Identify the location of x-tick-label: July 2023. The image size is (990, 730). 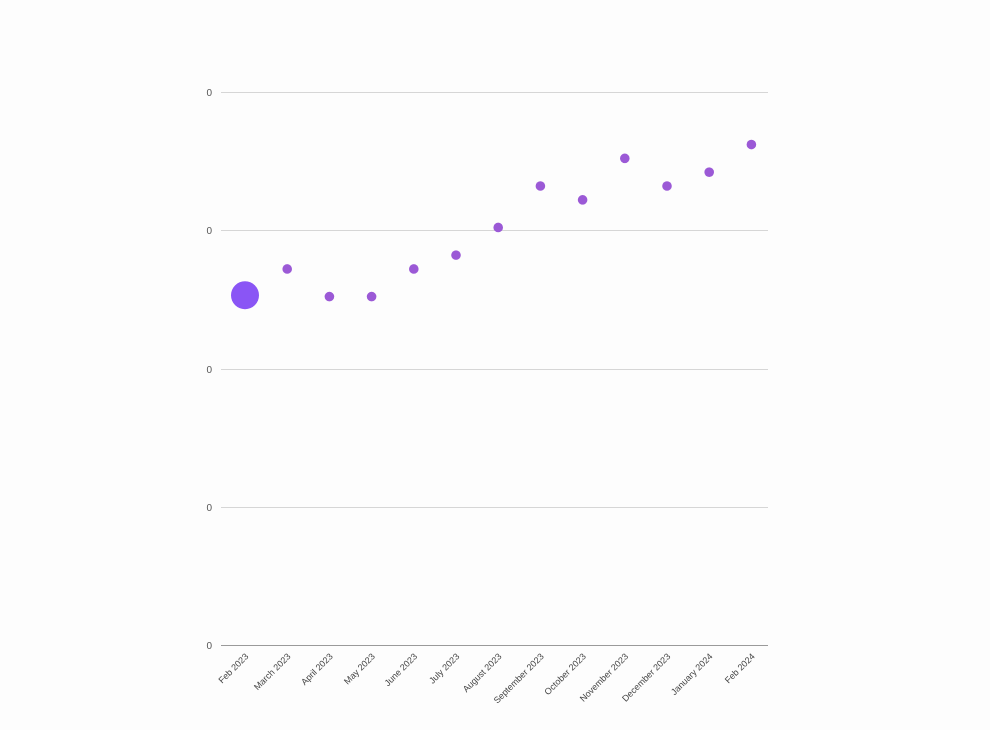
(444, 668).